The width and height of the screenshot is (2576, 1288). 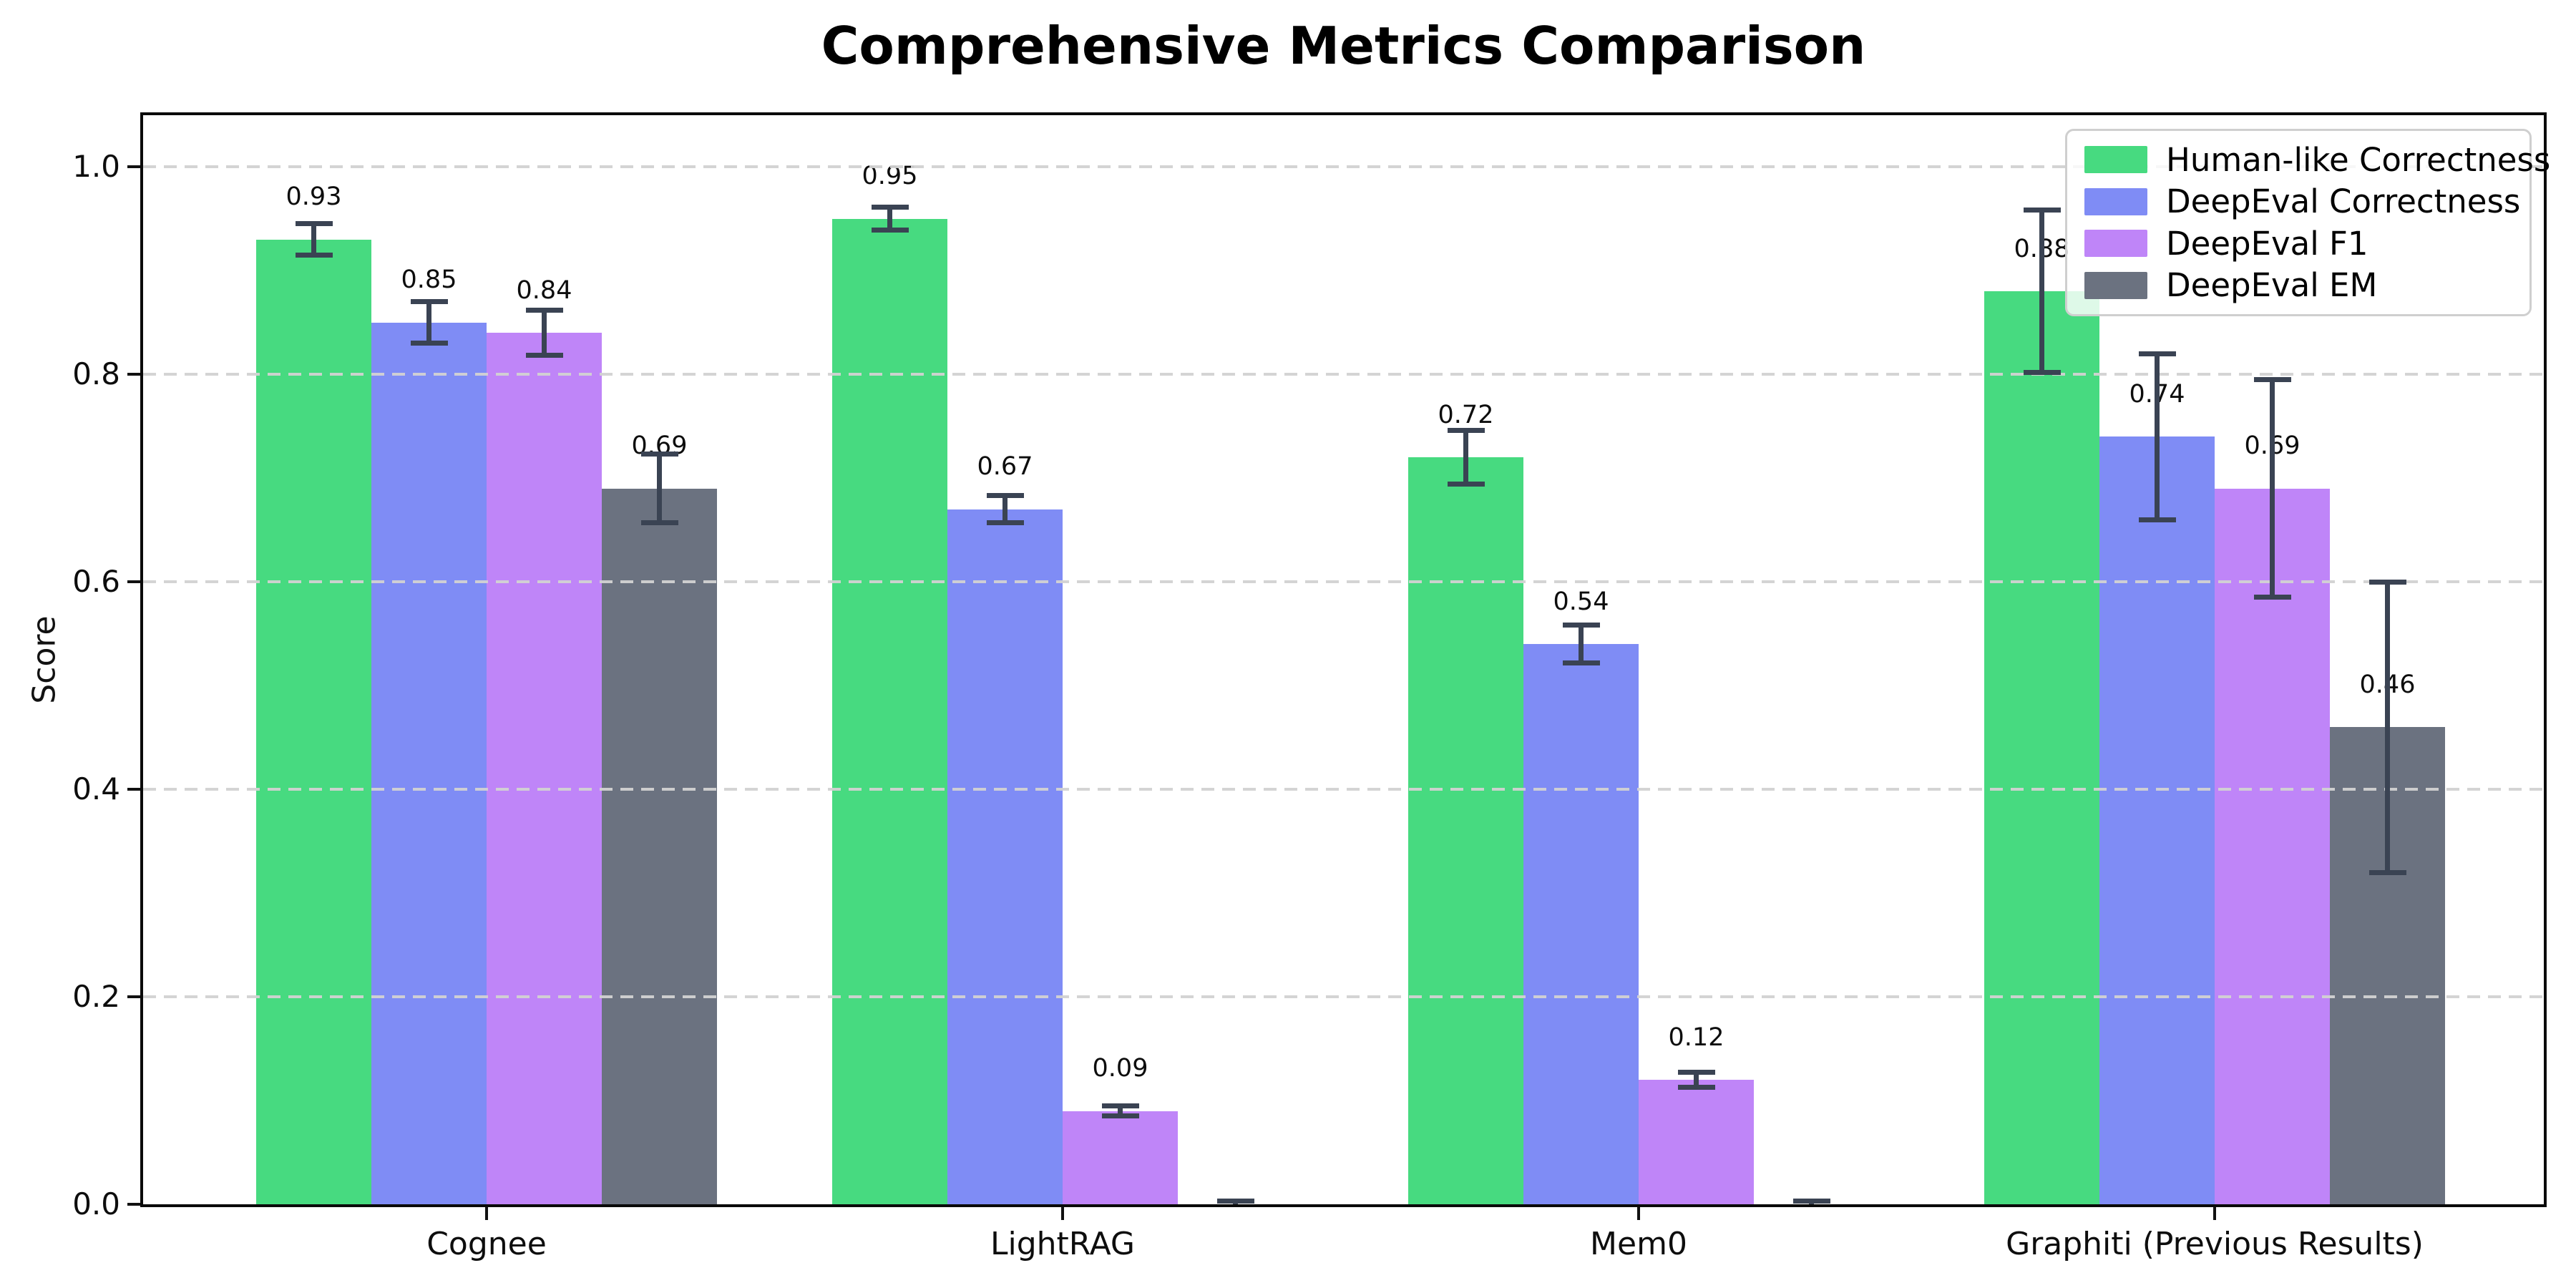 What do you see at coordinates (1063, 1244) in the screenshot?
I see `x-category-label: LightRAG` at bounding box center [1063, 1244].